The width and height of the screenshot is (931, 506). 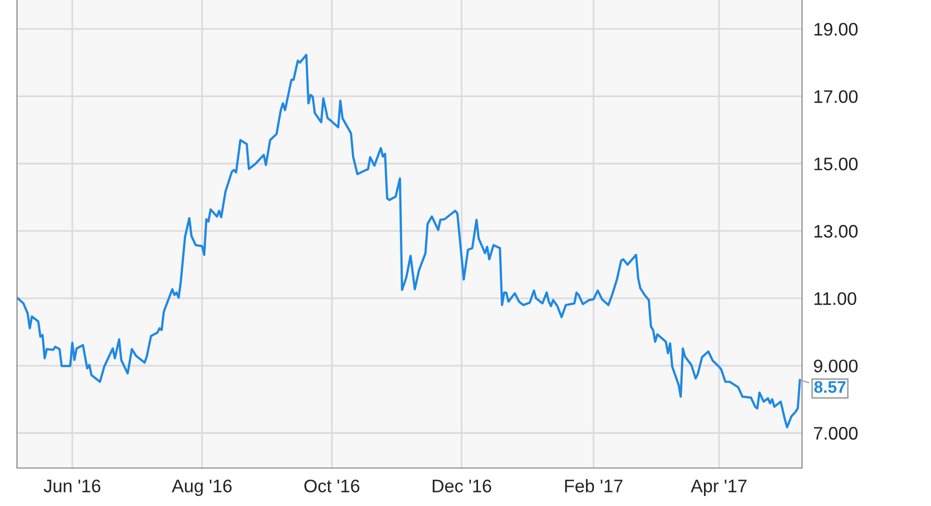 What do you see at coordinates (332, 486) in the screenshot?
I see `x-tick-label: Oct '16` at bounding box center [332, 486].